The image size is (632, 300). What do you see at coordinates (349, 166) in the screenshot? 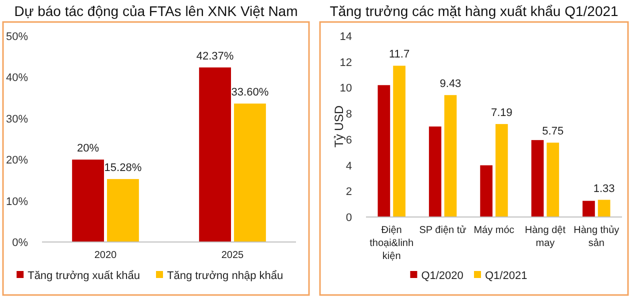
I see `y-tick-label: 4` at bounding box center [349, 166].